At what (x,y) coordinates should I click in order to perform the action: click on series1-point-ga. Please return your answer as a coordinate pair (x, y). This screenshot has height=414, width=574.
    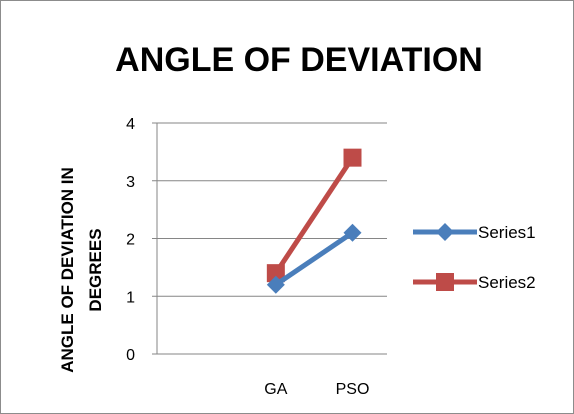
    Looking at the image, I should click on (275, 284).